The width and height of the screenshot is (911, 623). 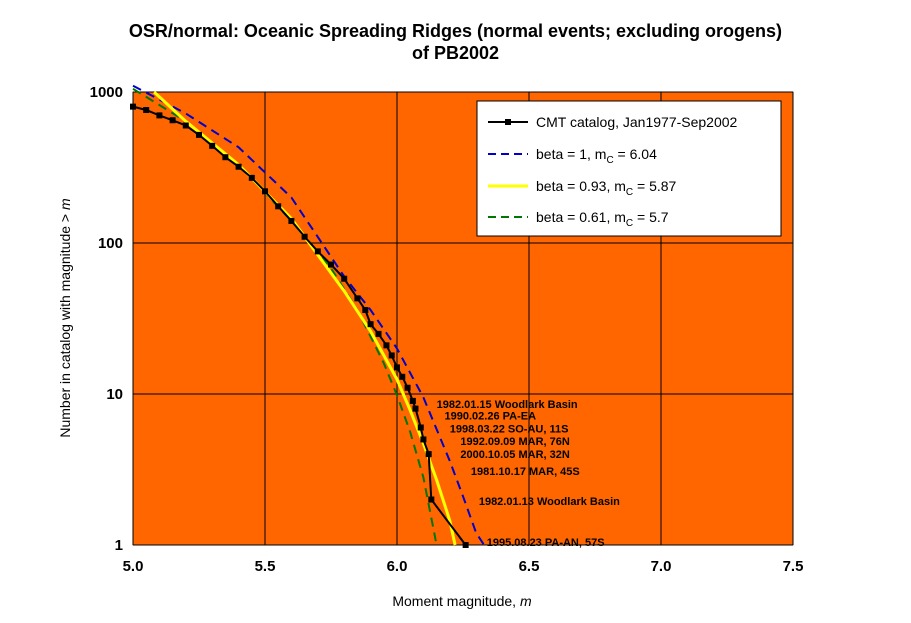 What do you see at coordinates (114, 394) in the screenshot?
I see `y-tick-label: 10` at bounding box center [114, 394].